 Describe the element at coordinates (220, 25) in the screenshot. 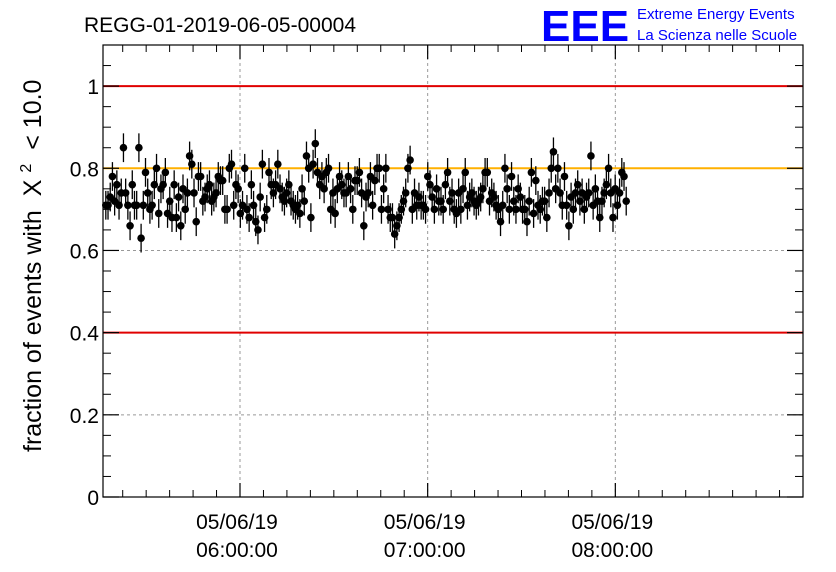

I see `chart-title: REGG-01-2019-06-05-00004` at that location.